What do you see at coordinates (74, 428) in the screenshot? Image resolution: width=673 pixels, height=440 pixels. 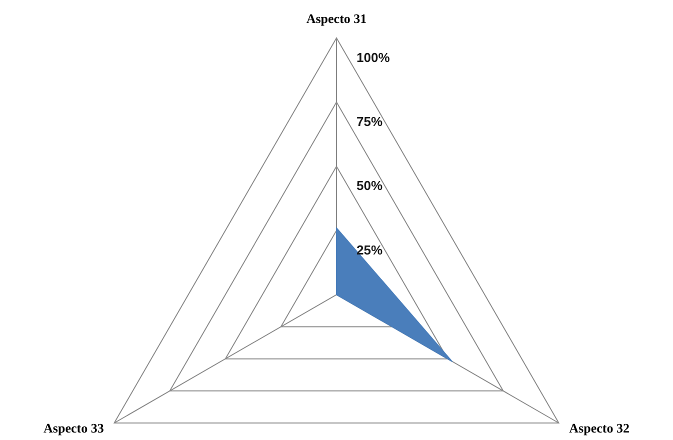 I see `spoke-label: Aspecto 33` at bounding box center [74, 428].